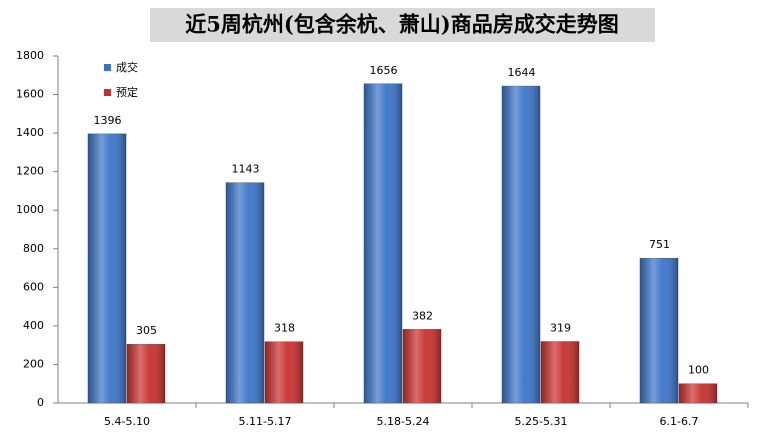 This screenshot has height=433, width=760. What do you see at coordinates (30, 55) in the screenshot?
I see `y-tick-label: 1800` at bounding box center [30, 55].